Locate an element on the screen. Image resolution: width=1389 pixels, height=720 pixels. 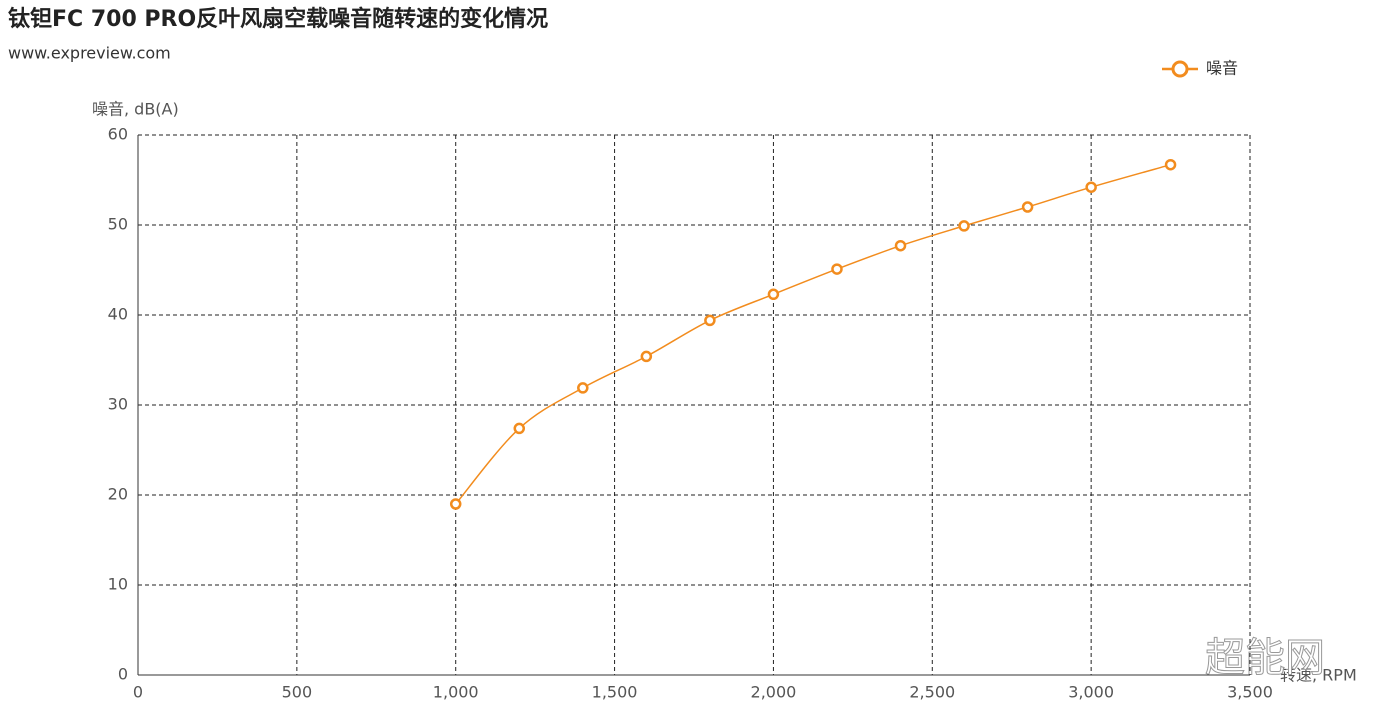
watermark: 超能网 is located at coordinates (1265, 658).